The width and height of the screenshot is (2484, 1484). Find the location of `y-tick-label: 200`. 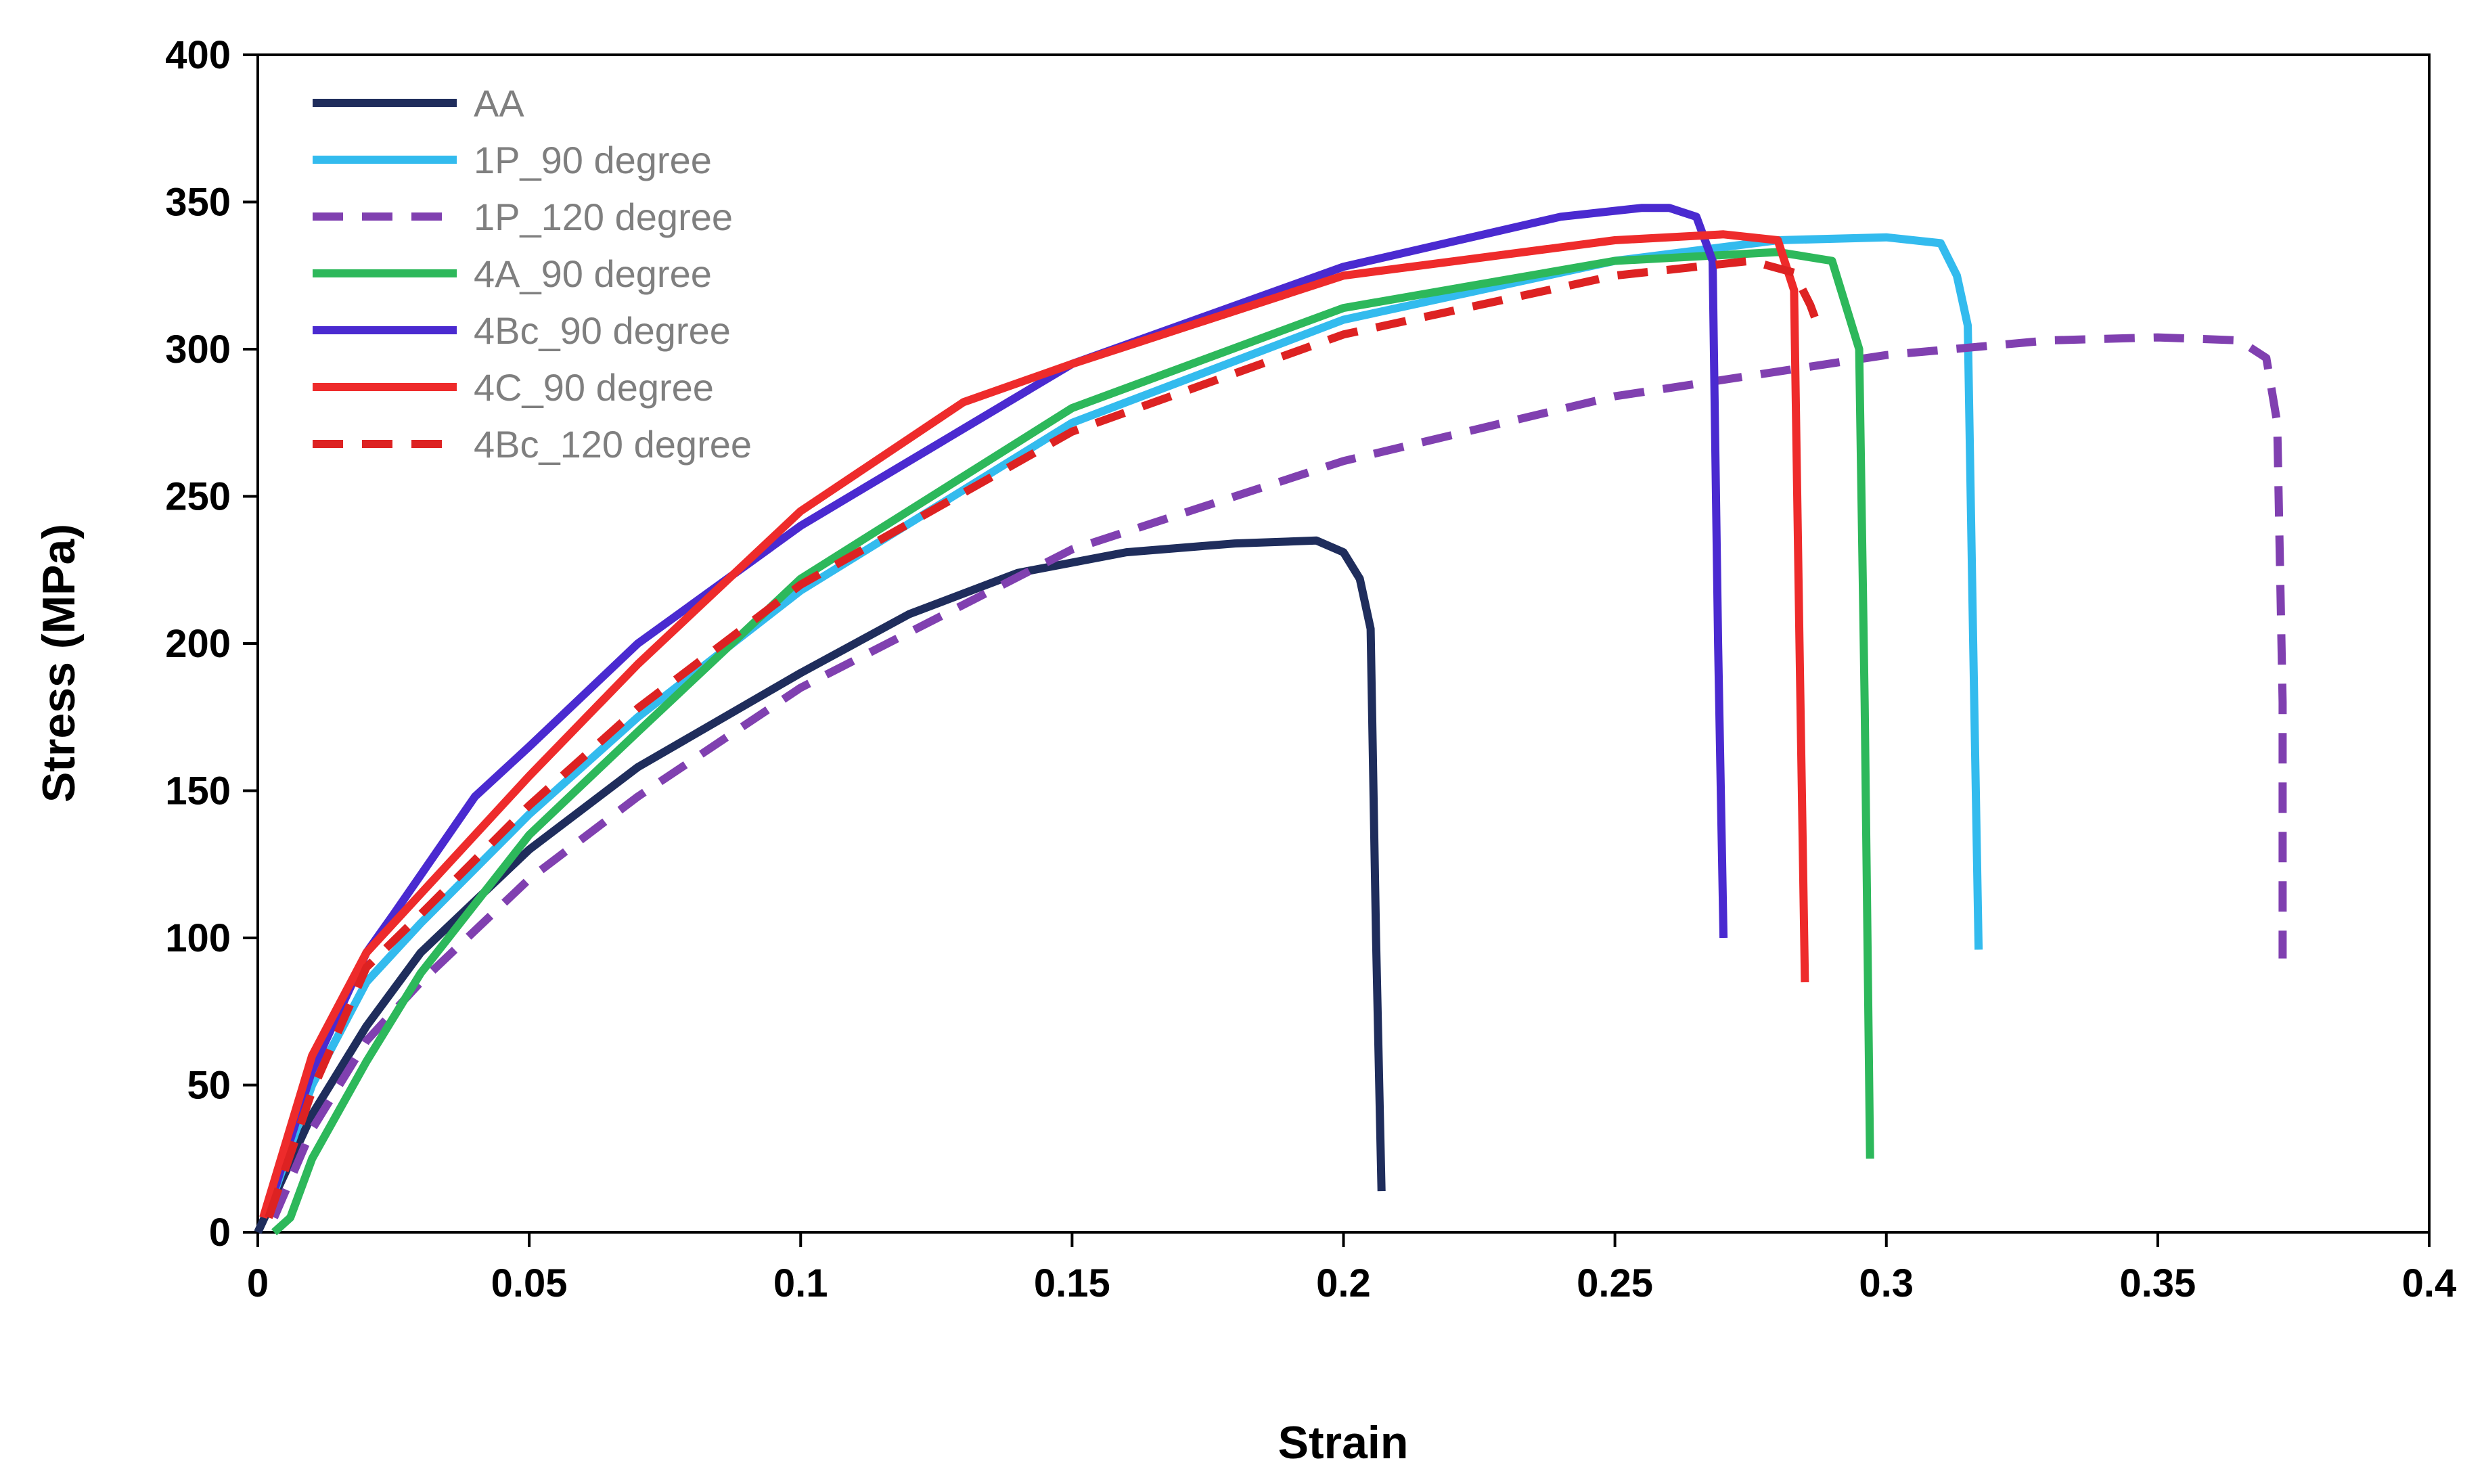

y-tick-label: 200 is located at coordinates (198, 644).